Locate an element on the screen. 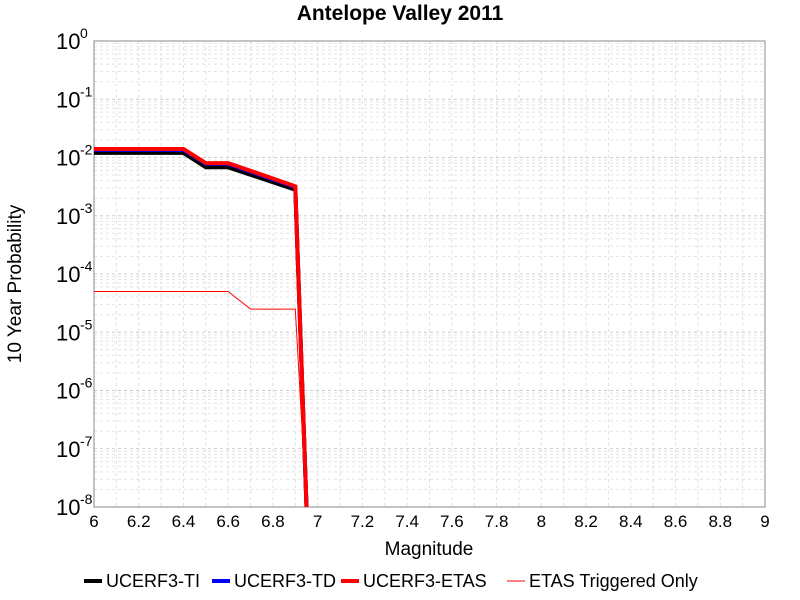 This screenshot has height=600, width=800. x-tick-label: 9 is located at coordinates (764, 521).